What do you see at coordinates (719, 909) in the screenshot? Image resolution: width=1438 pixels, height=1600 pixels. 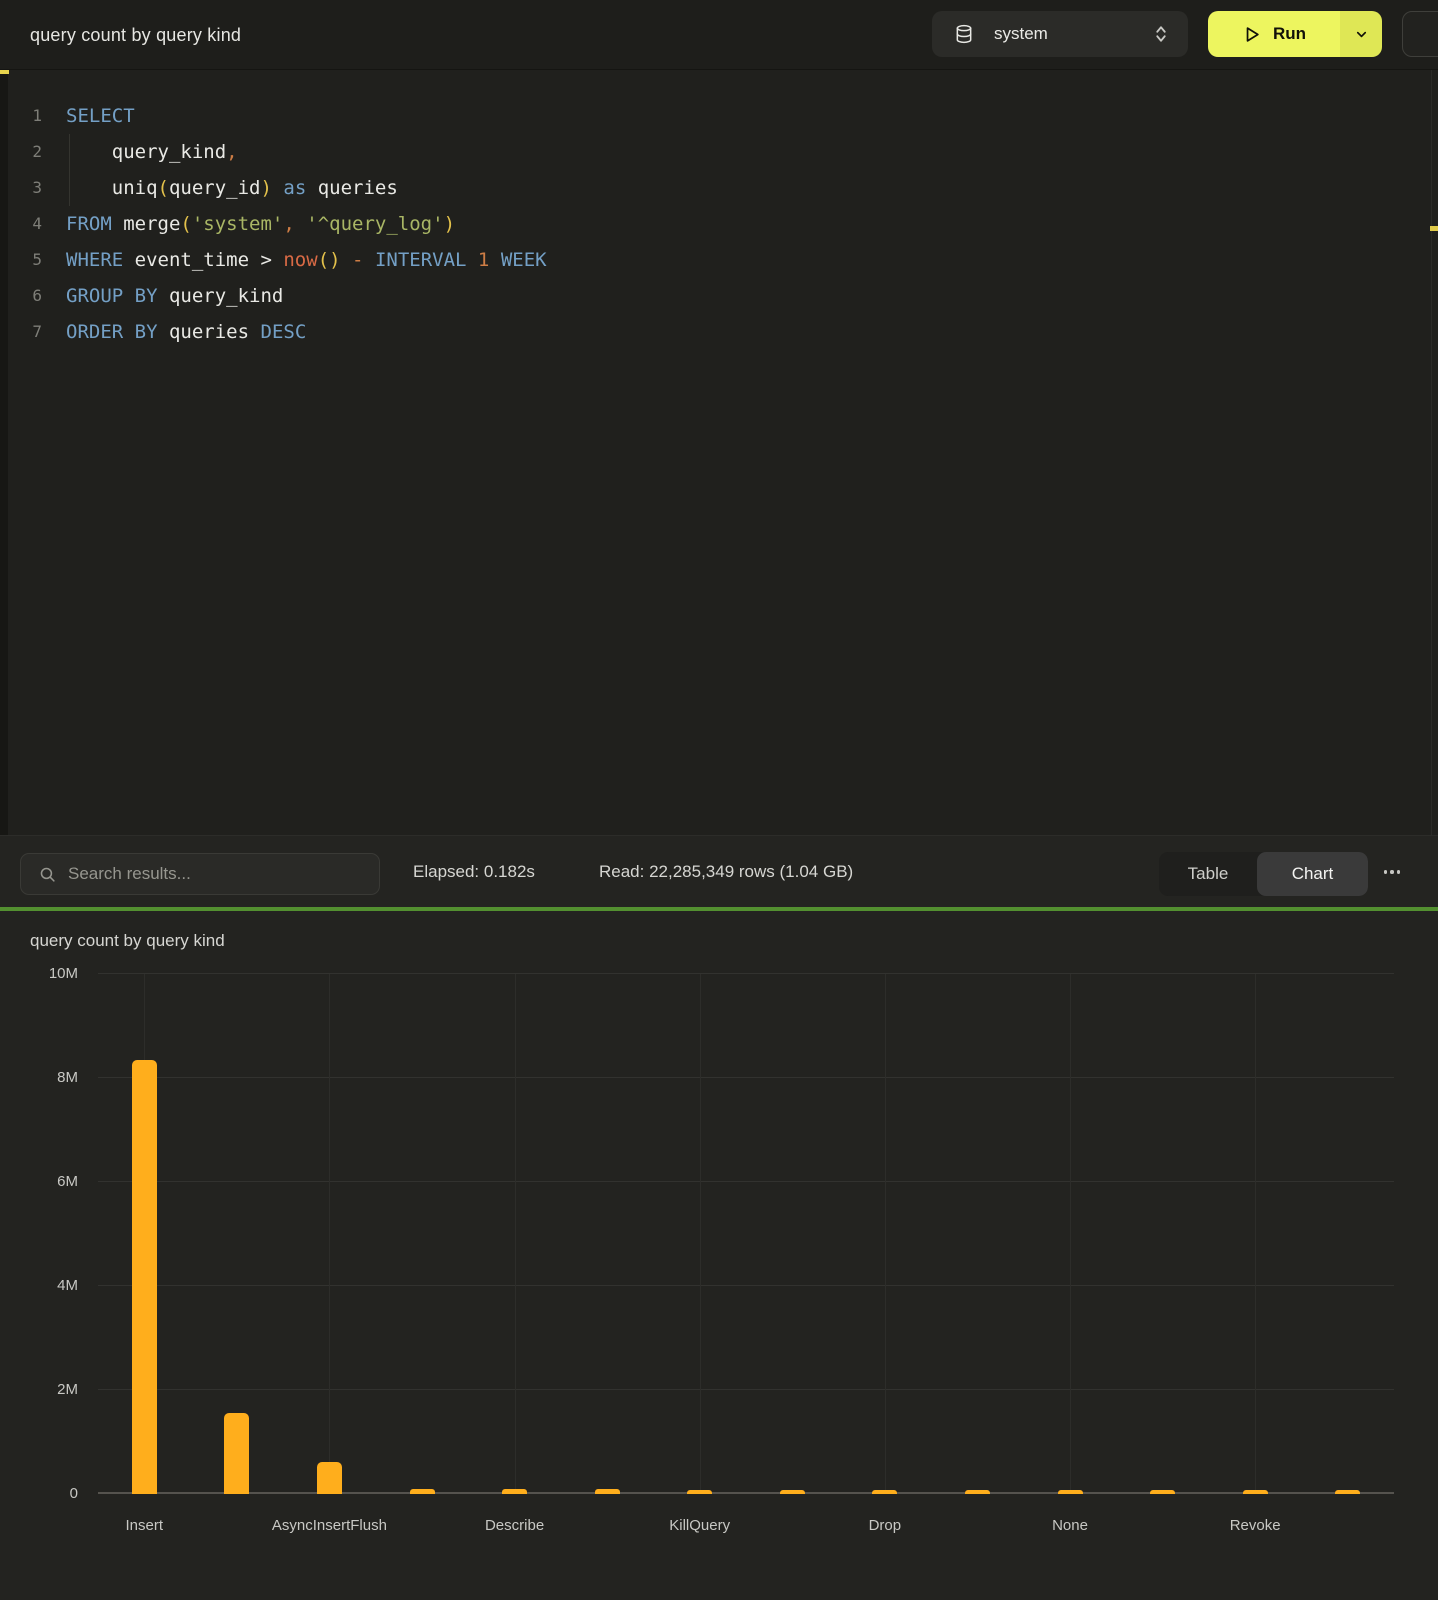 I see `results-divider` at bounding box center [719, 909].